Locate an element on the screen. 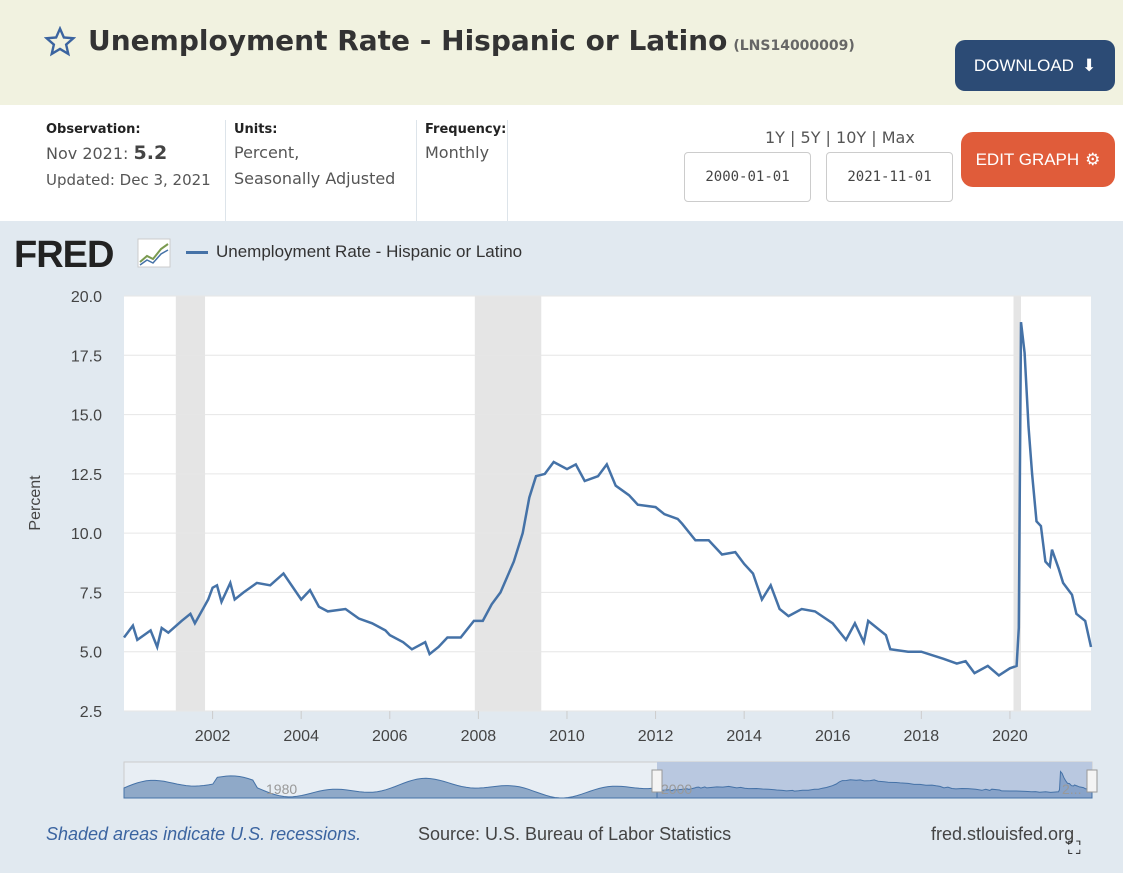 The width and height of the screenshot is (1123, 873). navigator-selected-area is located at coordinates (874, 784).